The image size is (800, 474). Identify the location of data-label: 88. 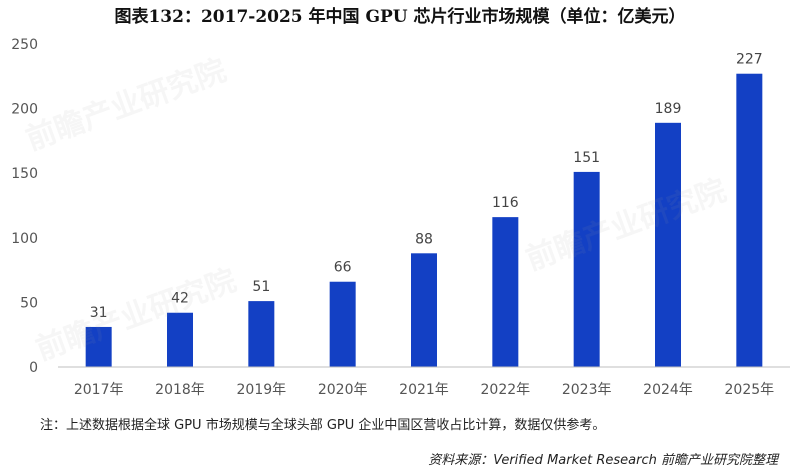
(424, 239).